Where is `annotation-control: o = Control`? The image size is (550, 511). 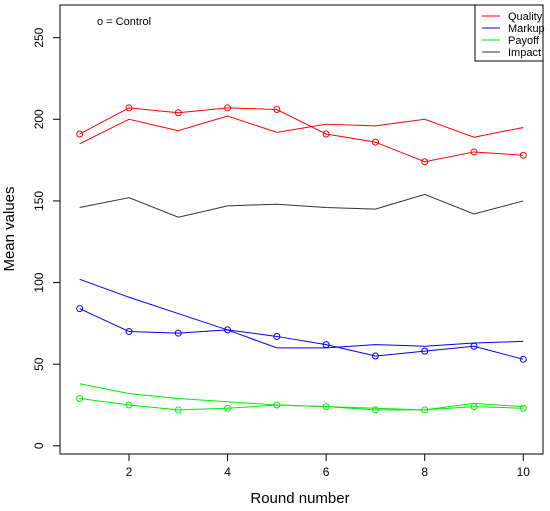 annotation-control: o = Control is located at coordinates (124, 22).